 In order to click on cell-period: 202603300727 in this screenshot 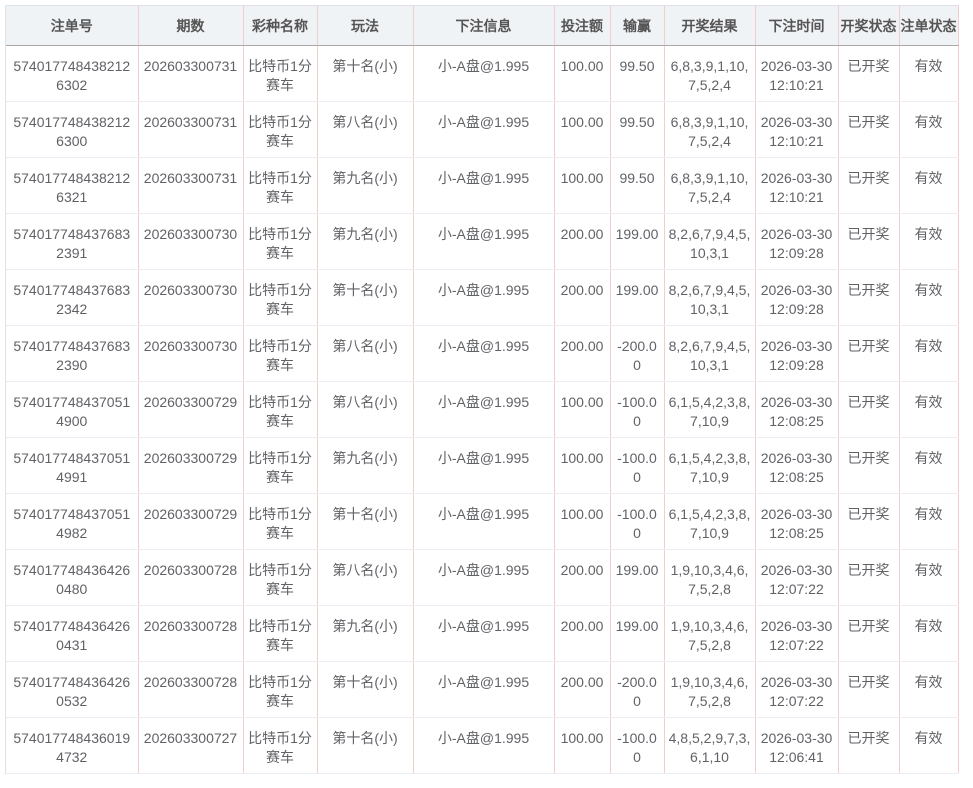, I will do `click(191, 745)`.